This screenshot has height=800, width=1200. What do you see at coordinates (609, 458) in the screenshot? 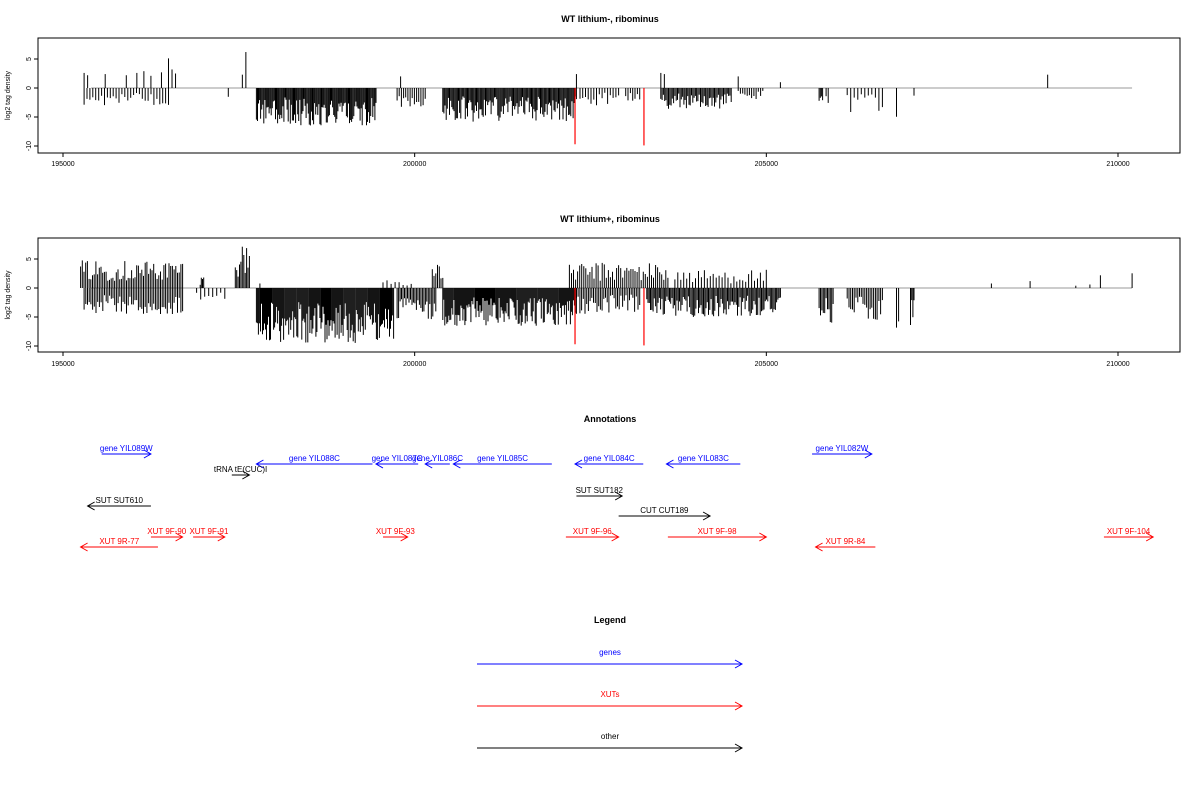
I see `feature-label: gene YIL084C` at bounding box center [609, 458].